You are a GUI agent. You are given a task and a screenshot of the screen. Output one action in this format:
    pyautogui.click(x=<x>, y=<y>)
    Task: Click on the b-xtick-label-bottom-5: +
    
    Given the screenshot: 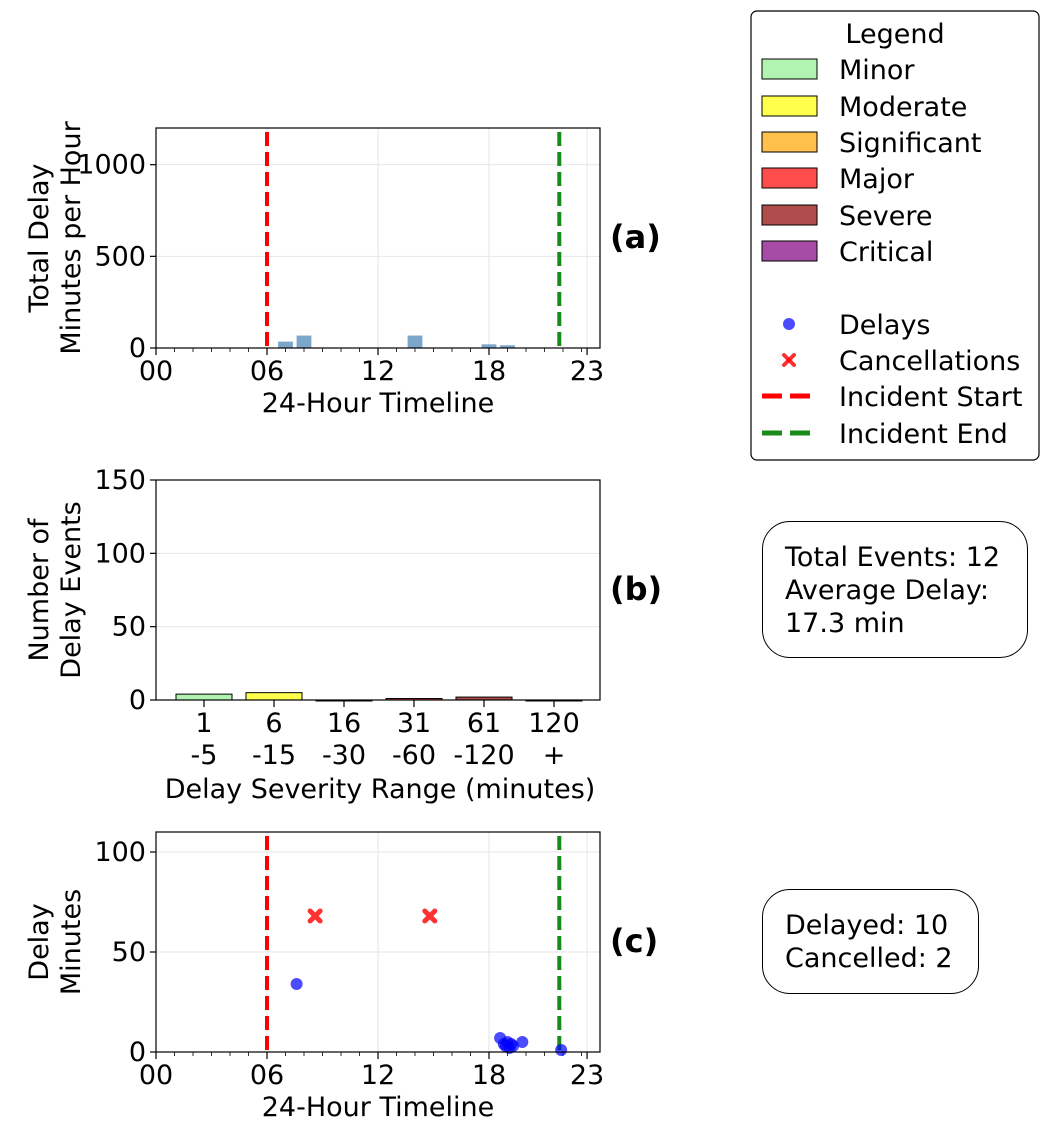 What is the action you would take?
    pyautogui.click(x=554, y=755)
    